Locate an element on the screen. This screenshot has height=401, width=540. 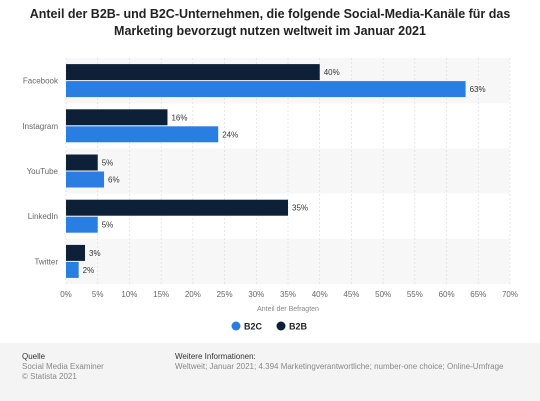
data-label-b2c: 24% is located at coordinates (230, 134).